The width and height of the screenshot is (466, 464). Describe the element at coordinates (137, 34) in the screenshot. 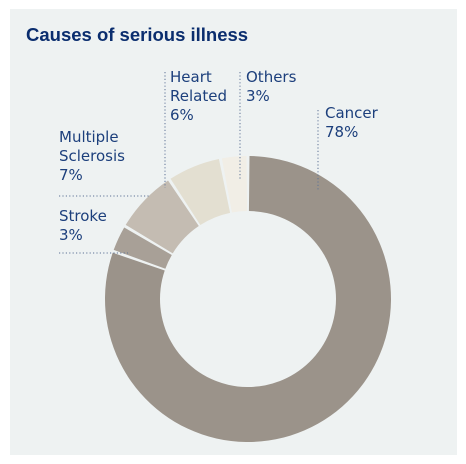

I see `chart-title: Causes of serious illness` at that location.